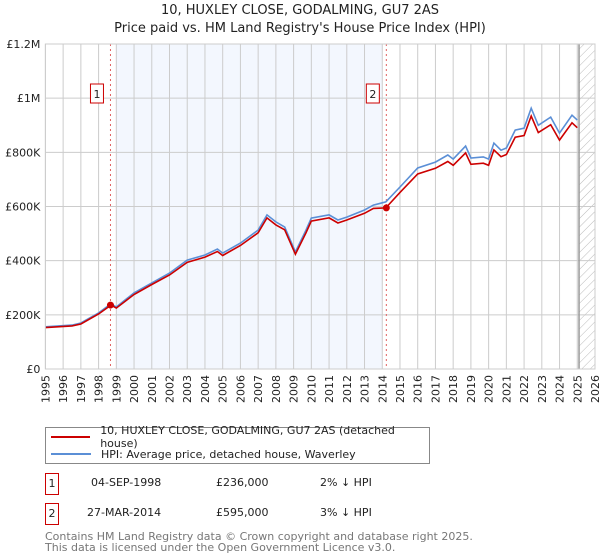  What do you see at coordinates (276, 389) in the screenshot?
I see `x-tick-label: 2008` at bounding box center [276, 389].